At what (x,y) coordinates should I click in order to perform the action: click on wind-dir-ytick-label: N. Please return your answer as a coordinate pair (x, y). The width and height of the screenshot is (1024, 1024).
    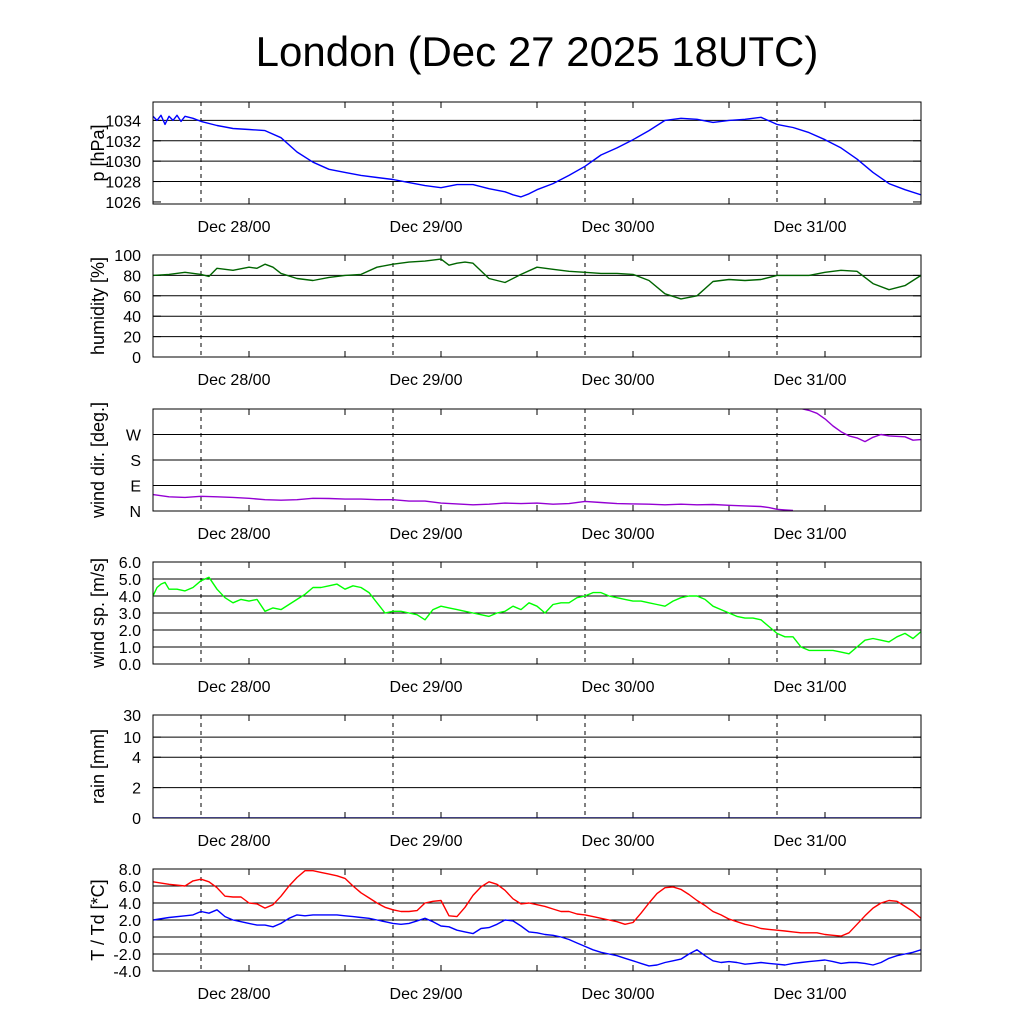
    Looking at the image, I should click on (135, 512).